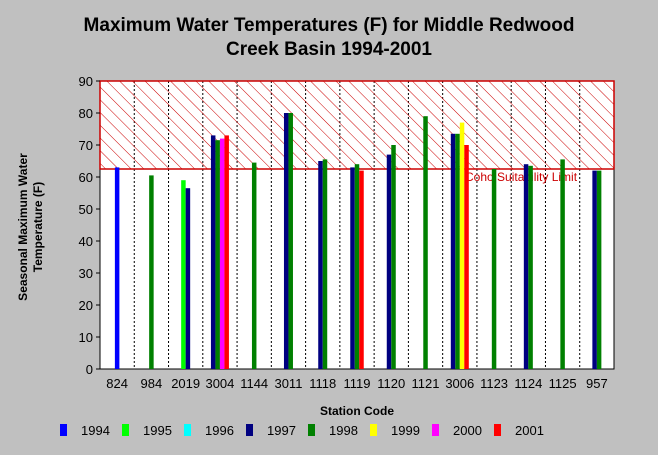 Image resolution: width=658 pixels, height=455 pixels. Describe the element at coordinates (281, 430) in the screenshot. I see `legend-label: 1997` at that location.